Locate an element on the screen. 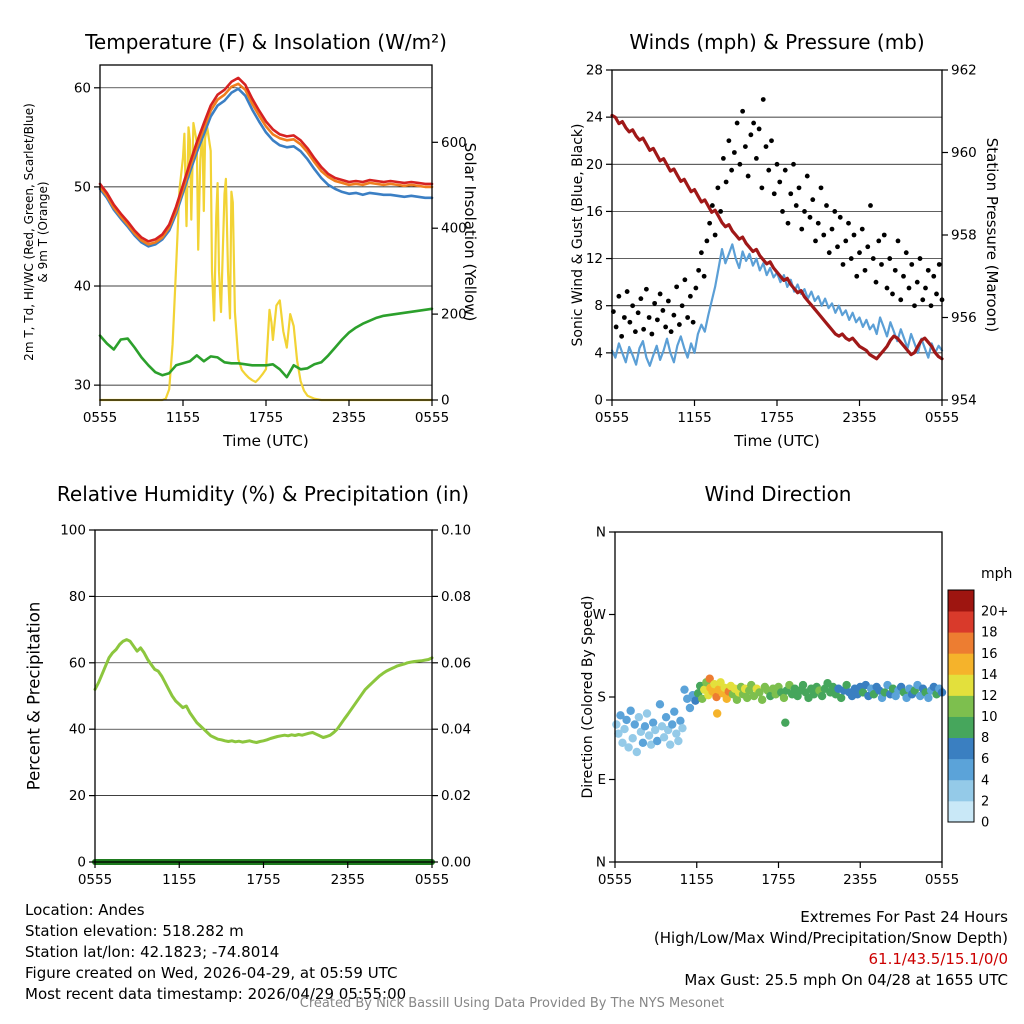  svg-text: 50 is located at coordinates (82, 187).